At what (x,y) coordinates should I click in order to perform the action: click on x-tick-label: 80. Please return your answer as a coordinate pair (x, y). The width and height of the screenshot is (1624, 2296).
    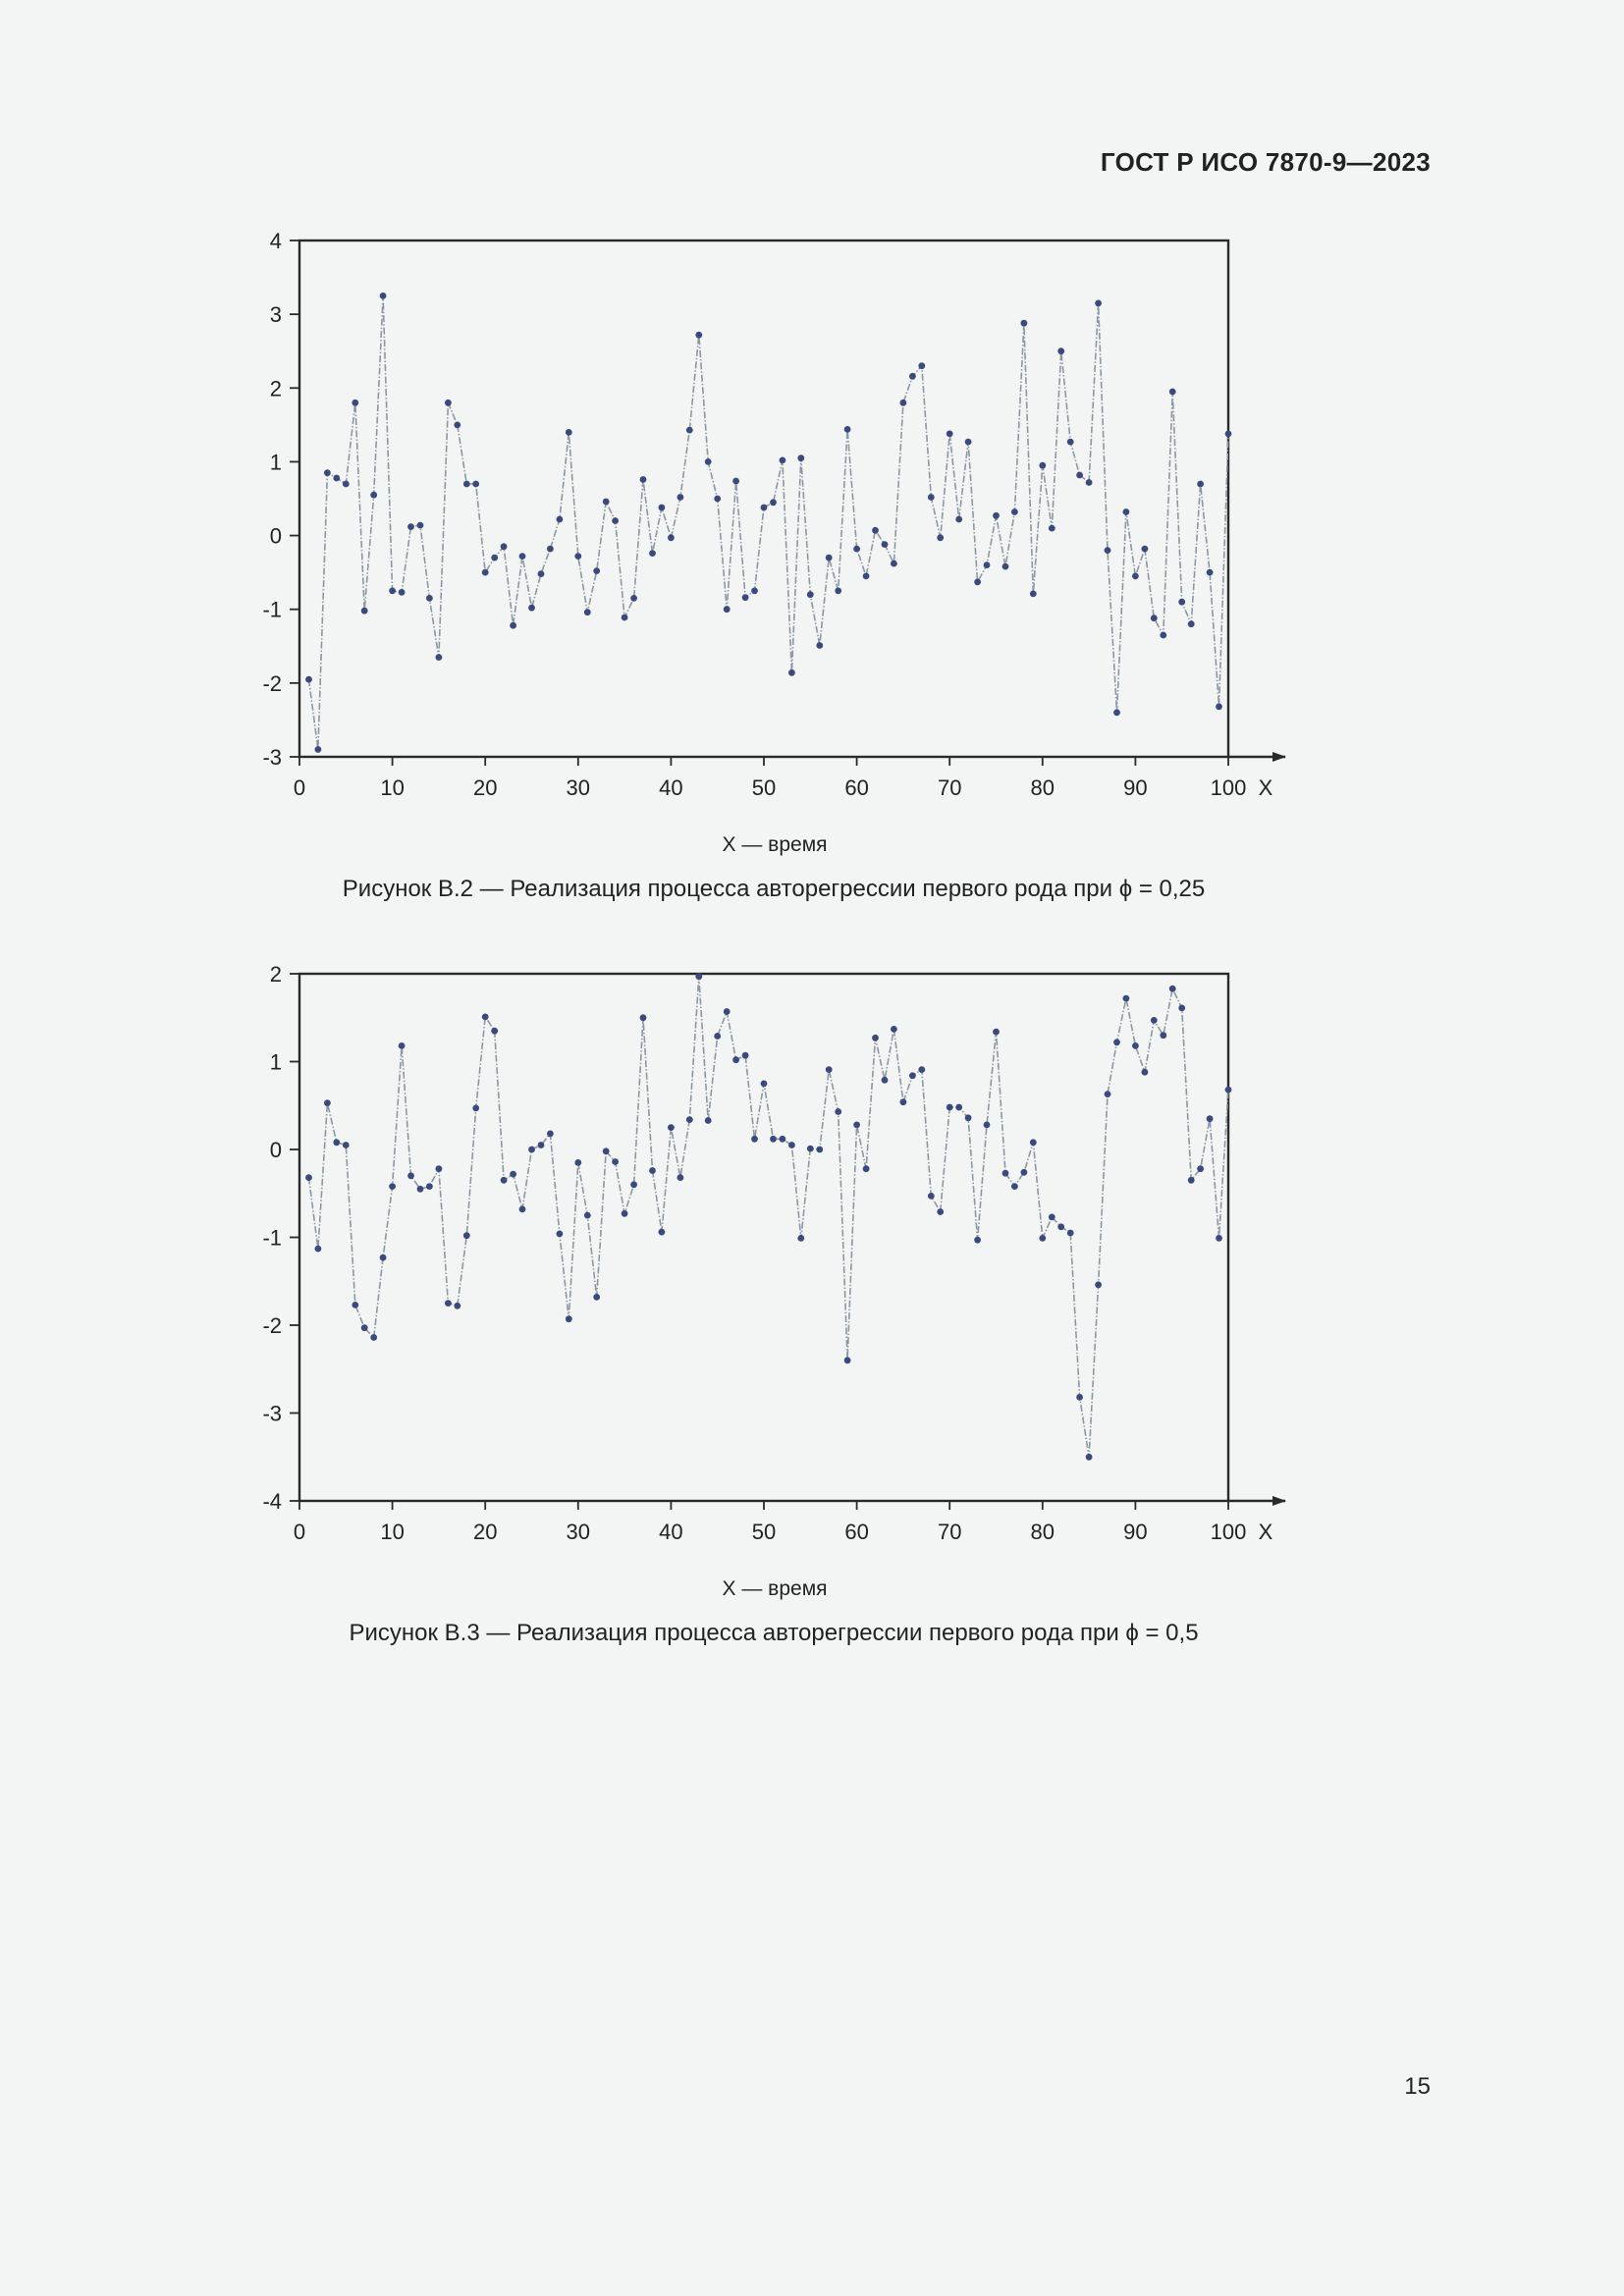
    Looking at the image, I should click on (1043, 1532).